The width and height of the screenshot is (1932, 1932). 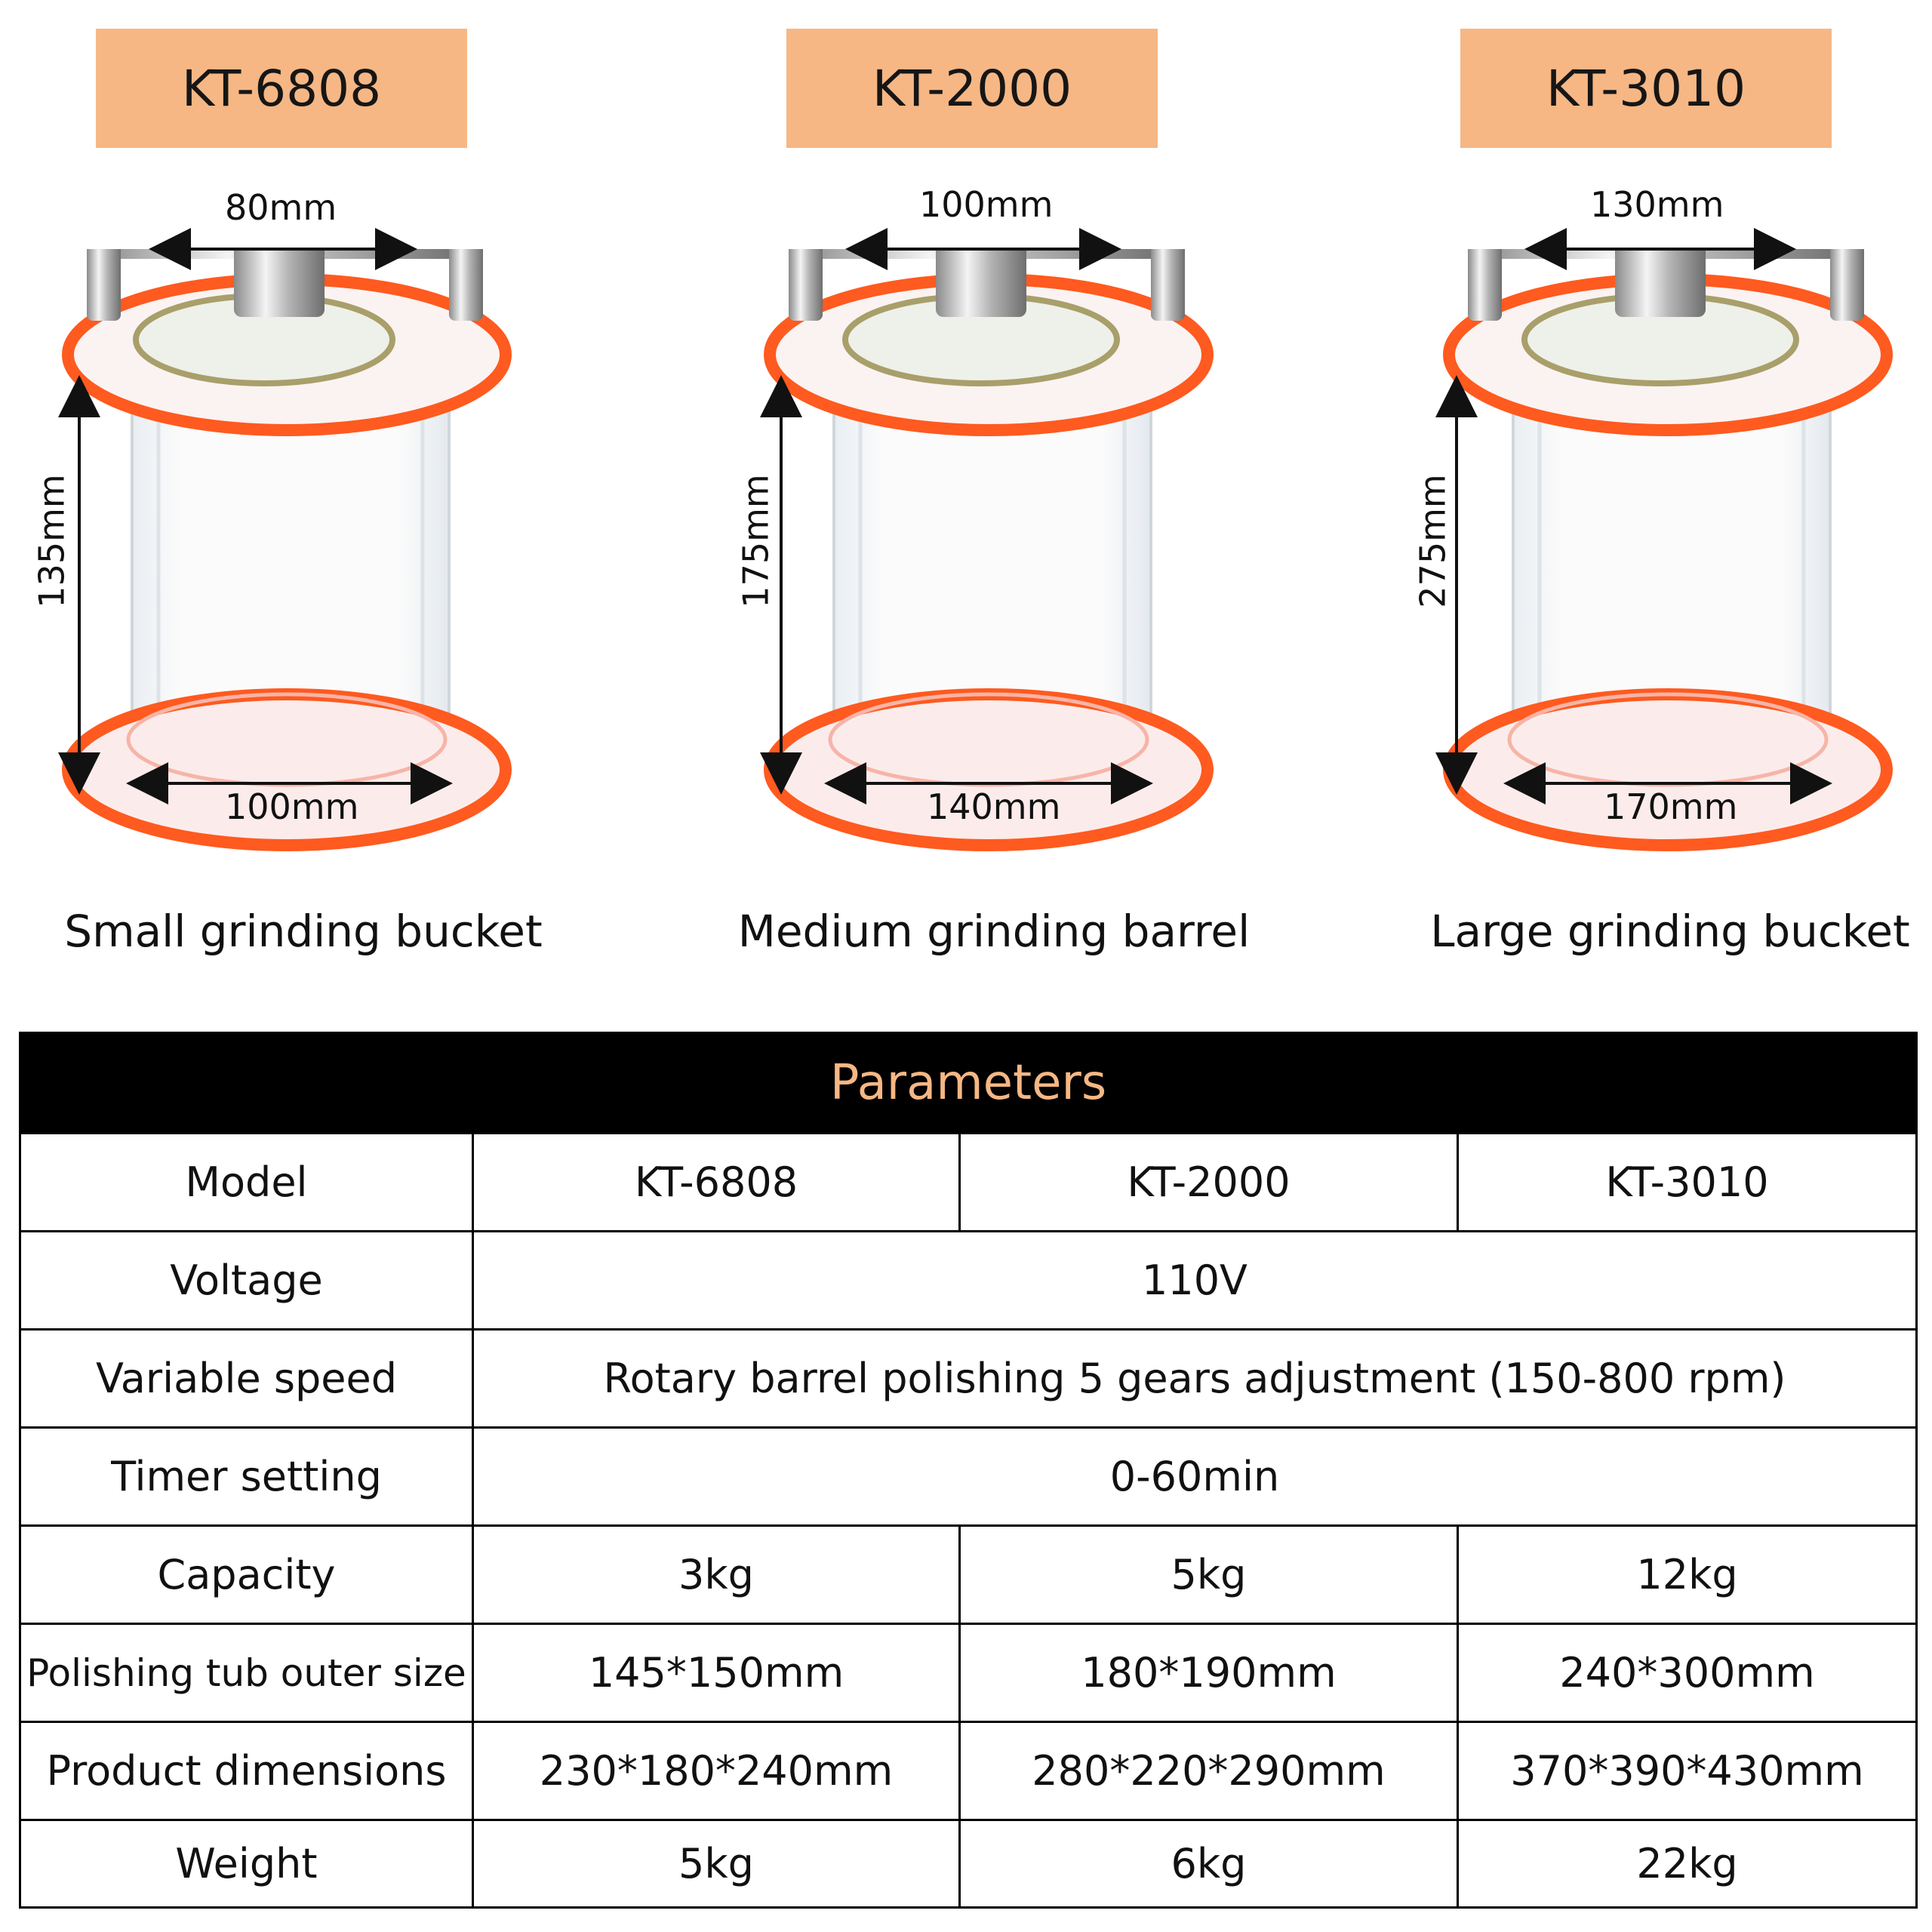 What do you see at coordinates (717, 1673) in the screenshot?
I see `cell: 145*150mm` at bounding box center [717, 1673].